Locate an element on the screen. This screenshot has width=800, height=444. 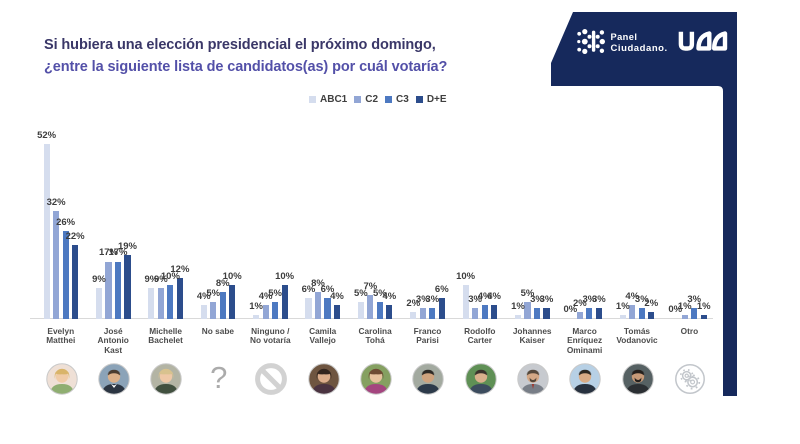
svg-text: Panel is located at coordinates (624, 37).